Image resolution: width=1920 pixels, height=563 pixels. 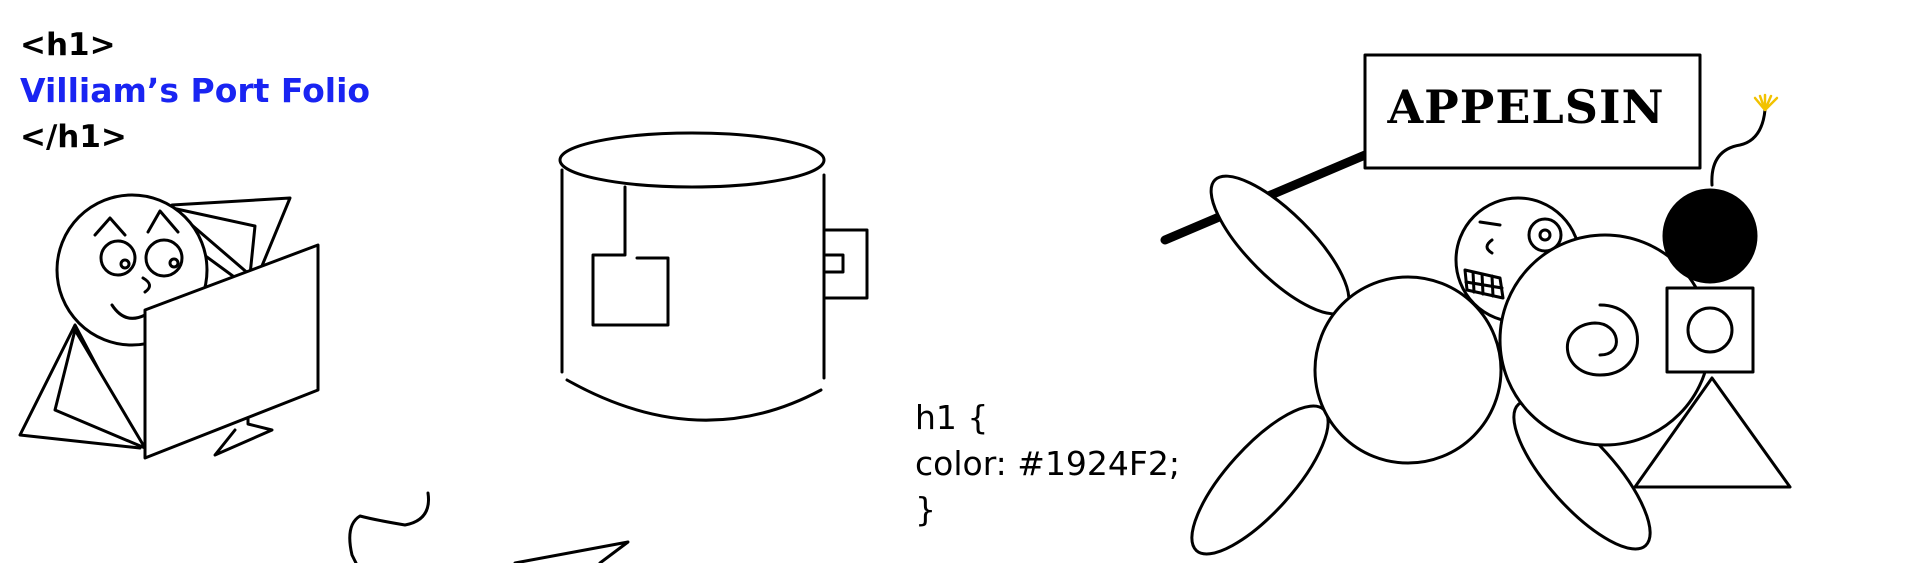 I want to click on h1-close-tag: </h1>, so click(x=73, y=137).